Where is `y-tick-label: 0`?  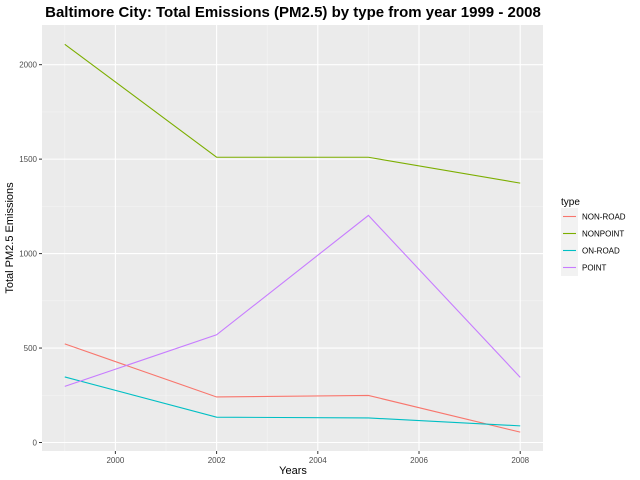
y-tick-label: 0 is located at coordinates (35, 442).